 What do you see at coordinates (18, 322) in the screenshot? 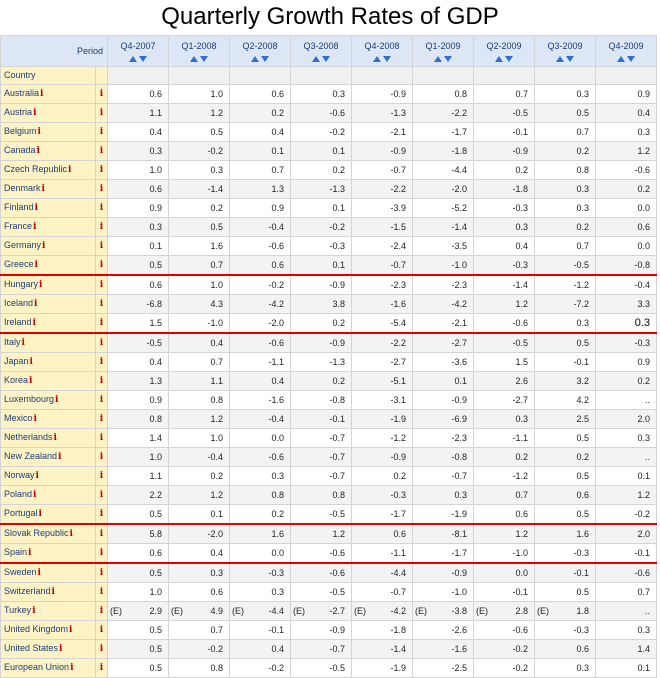
I see `country-name-link: Ireland` at bounding box center [18, 322].